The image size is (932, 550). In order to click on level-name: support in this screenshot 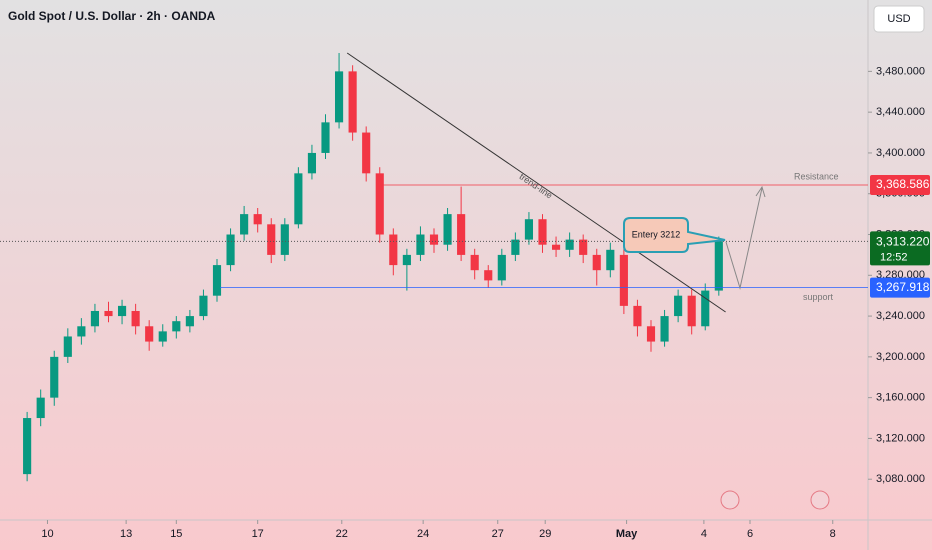, I will do `click(818, 297)`.